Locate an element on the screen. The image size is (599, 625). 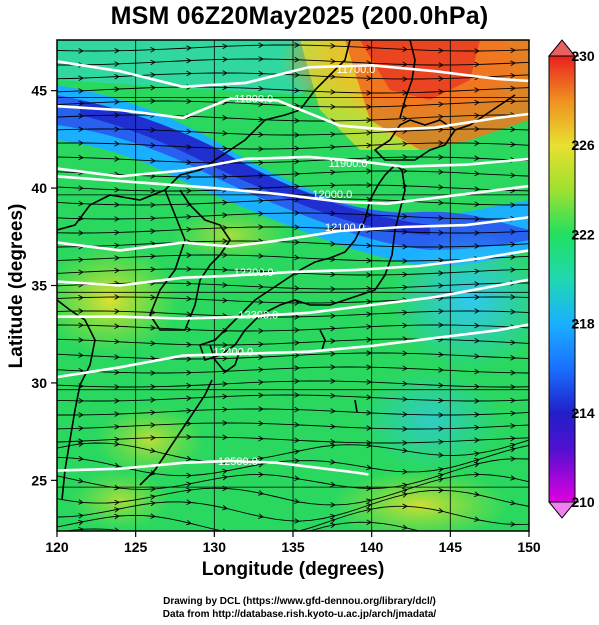
x-tick-label: 150 is located at coordinates (529, 547).